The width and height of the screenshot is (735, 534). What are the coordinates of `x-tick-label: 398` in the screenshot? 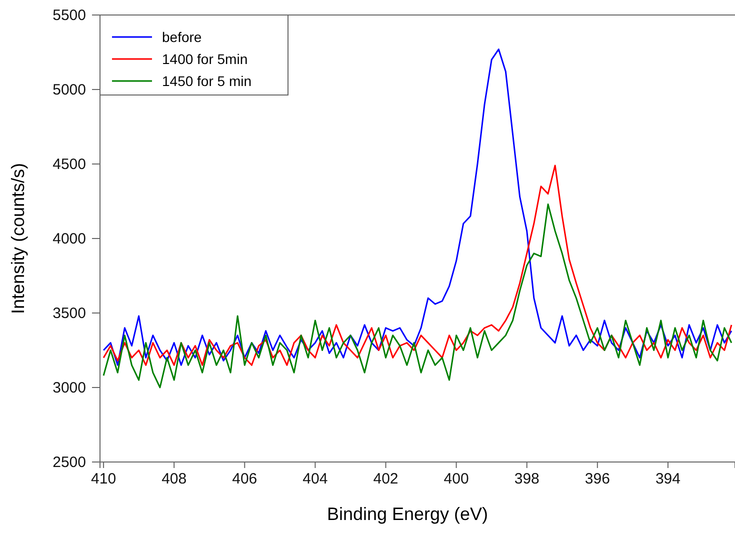 It's located at (527, 479).